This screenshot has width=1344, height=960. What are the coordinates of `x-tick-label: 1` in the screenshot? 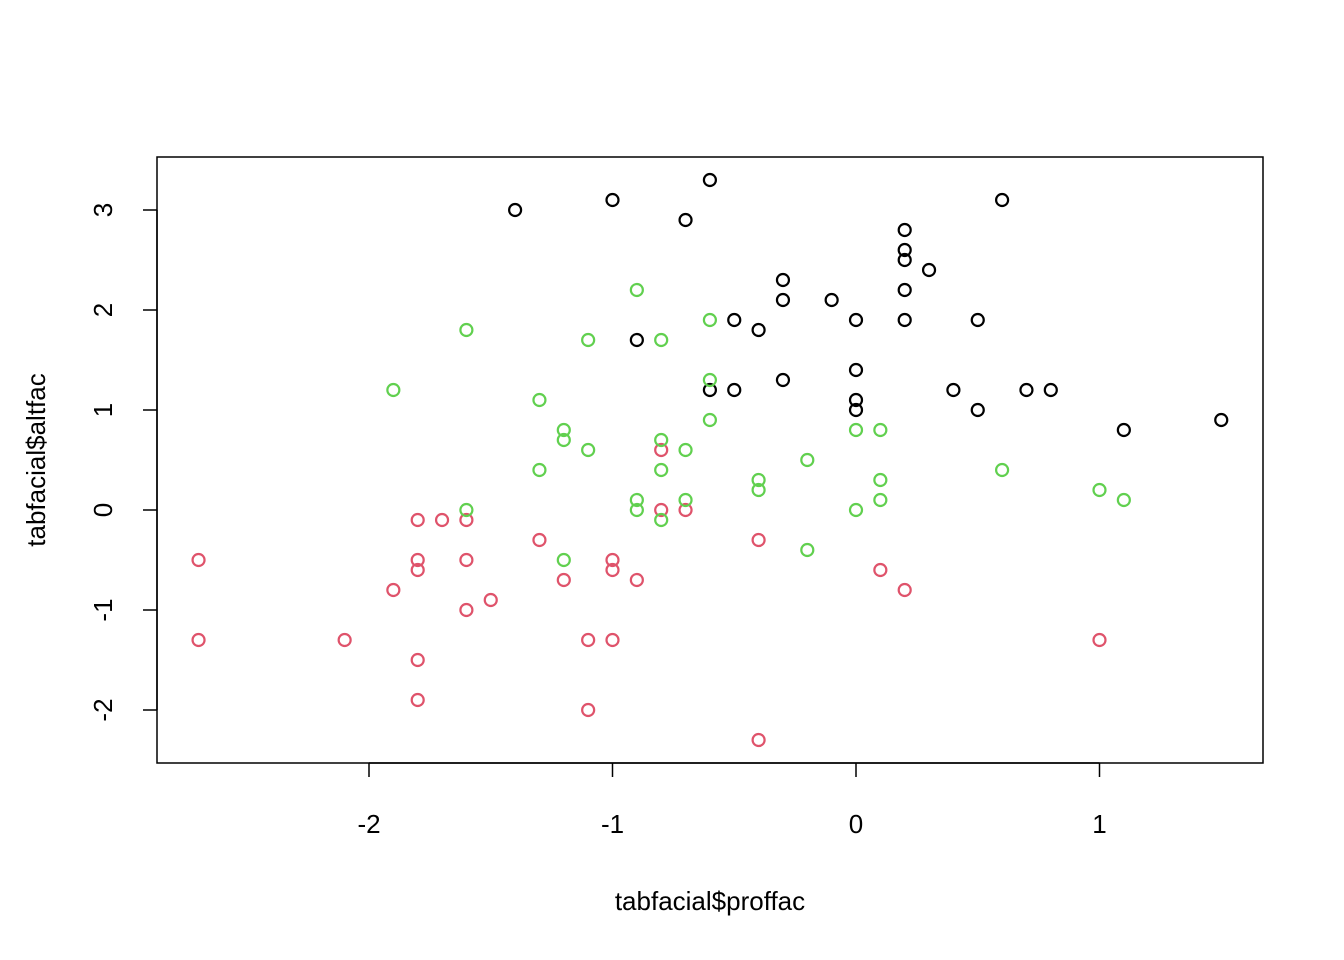 It's located at (1099, 824).